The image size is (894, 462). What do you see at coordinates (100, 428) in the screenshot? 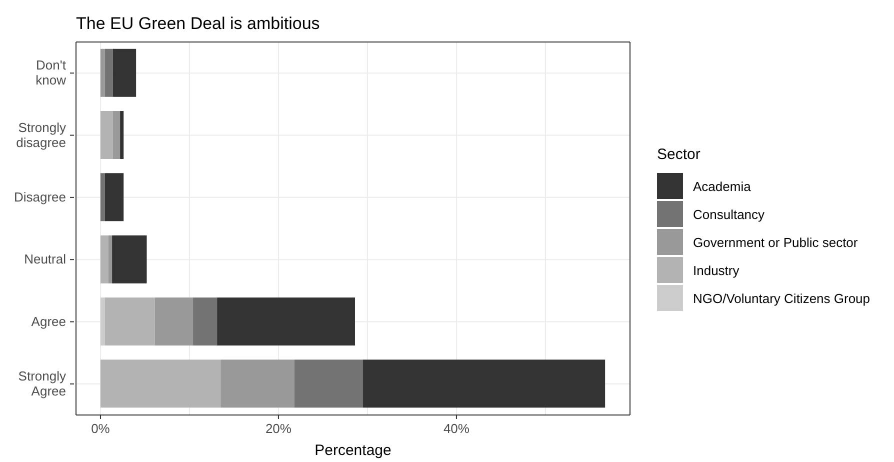
I see `x-tick-label: 0%` at bounding box center [100, 428].